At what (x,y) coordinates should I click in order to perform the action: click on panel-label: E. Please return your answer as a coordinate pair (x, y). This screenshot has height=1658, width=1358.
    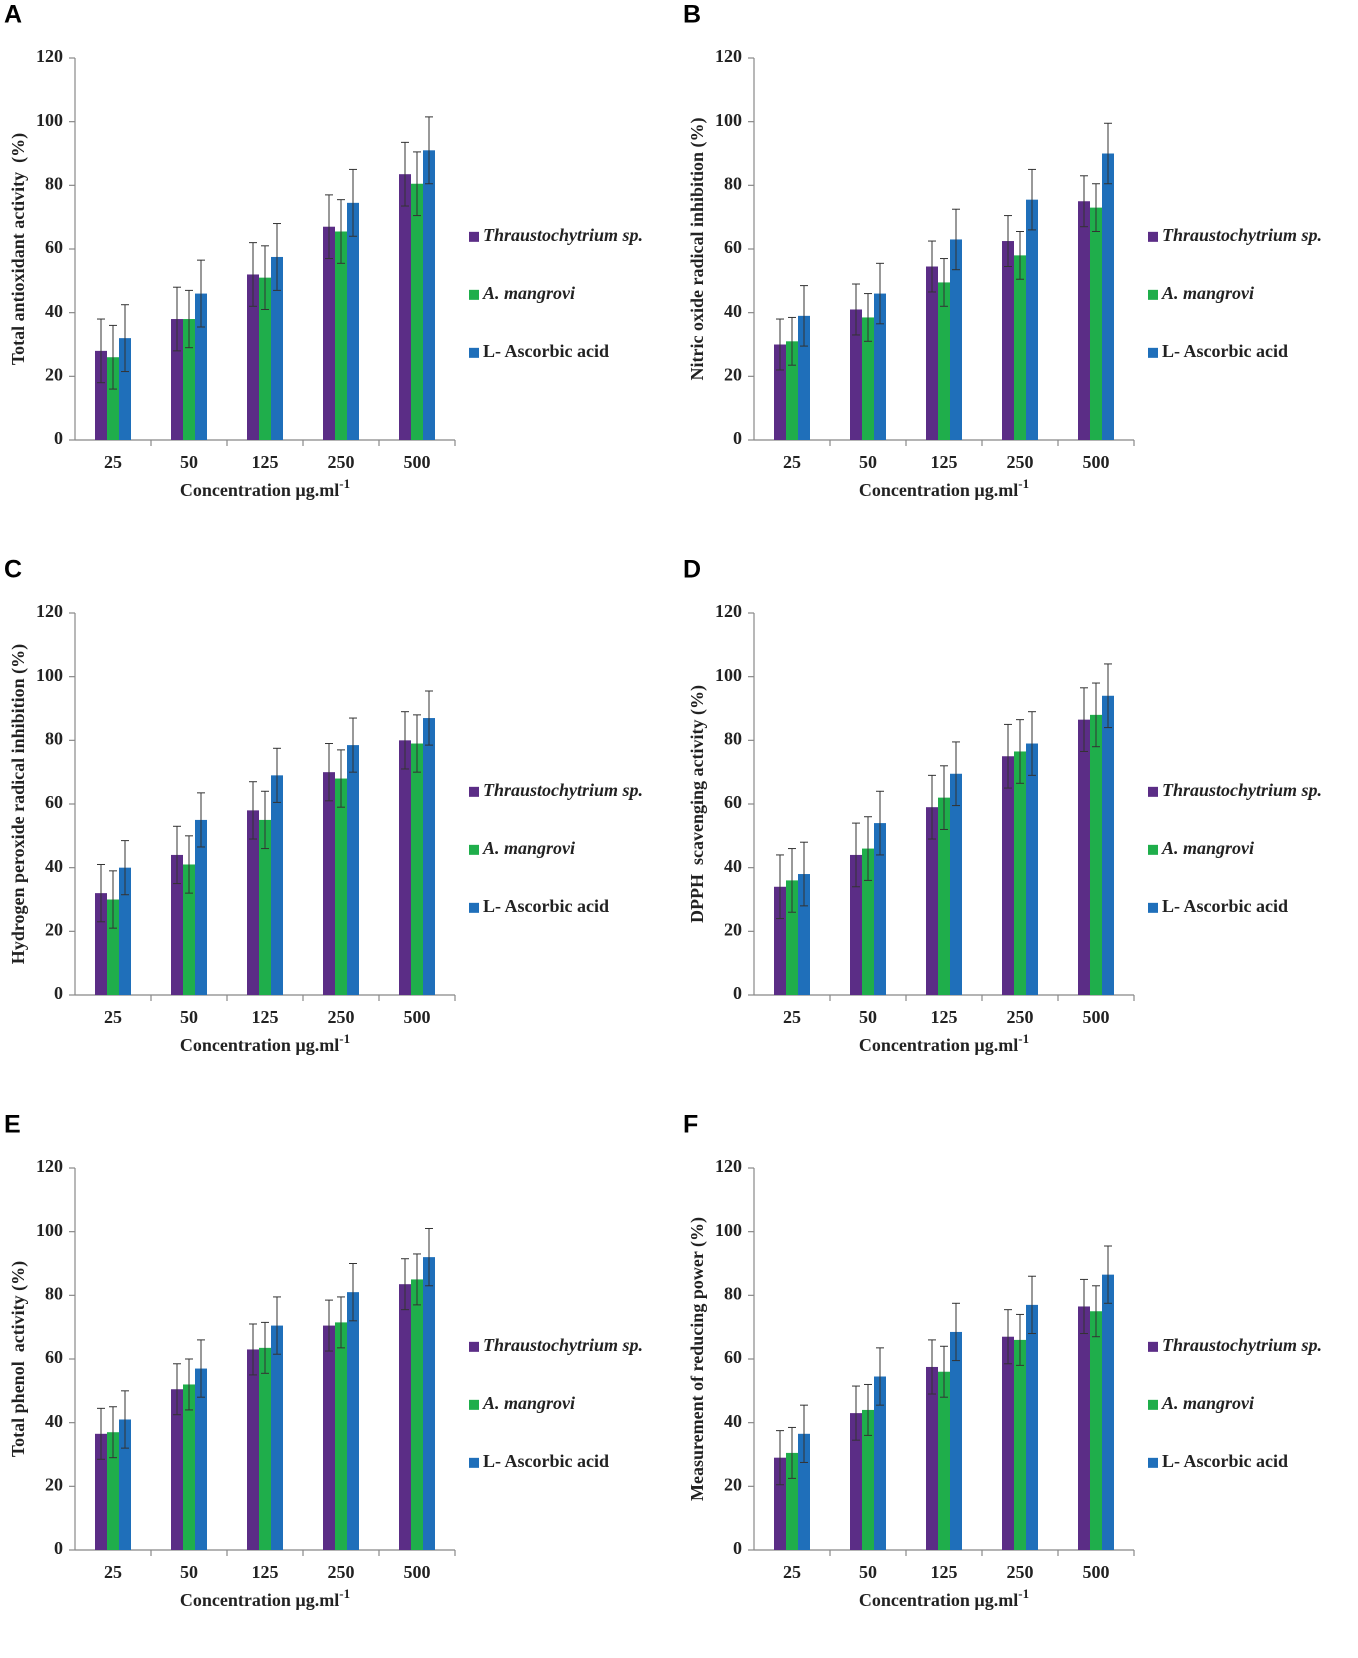
    Looking at the image, I should click on (12, 1125).